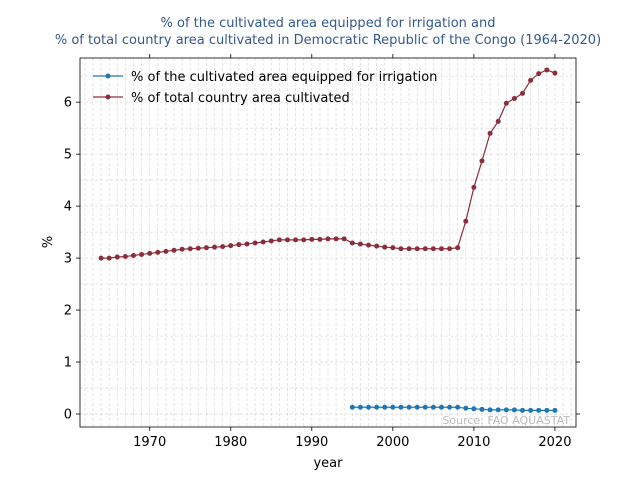  Describe the element at coordinates (328, 463) in the screenshot. I see `x-axis-label: year` at that location.